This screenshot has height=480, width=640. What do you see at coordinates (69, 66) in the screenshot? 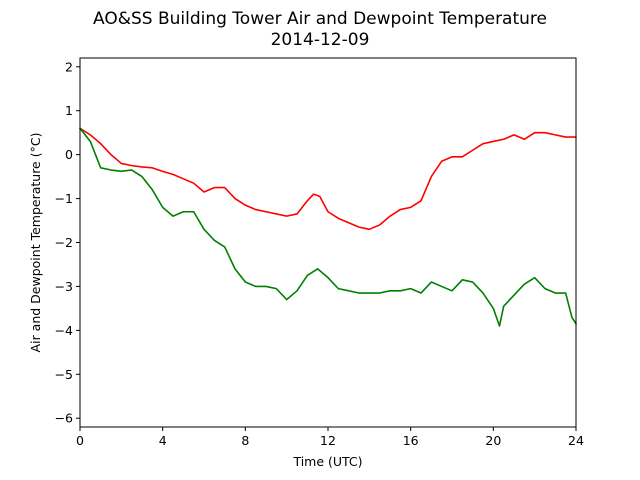
I see `y-tick-label: 2` at bounding box center [69, 66].